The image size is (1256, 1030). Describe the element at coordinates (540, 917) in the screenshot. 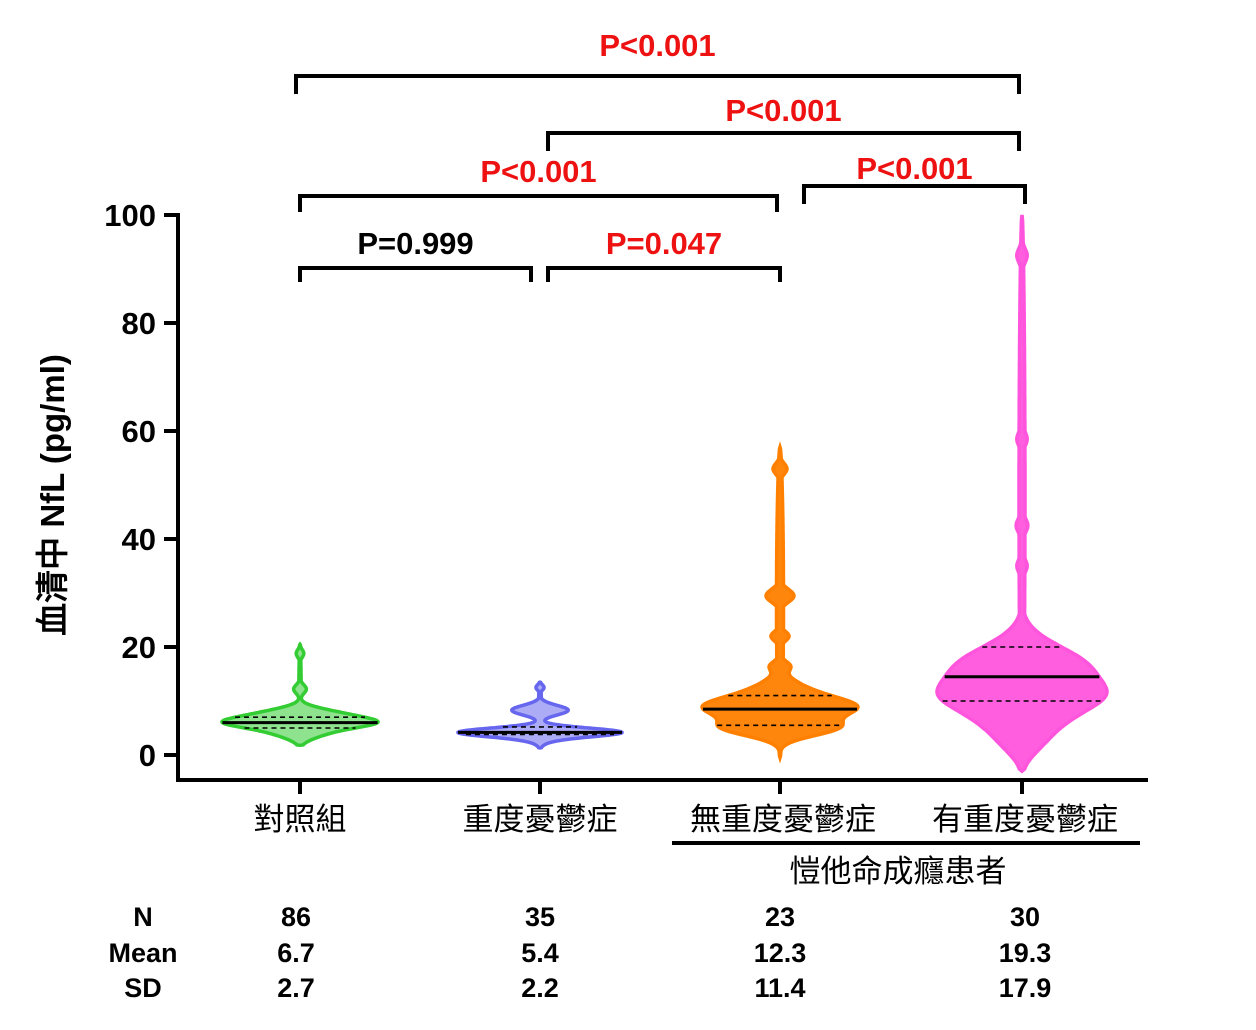

I see `stats-value: 35` at that location.